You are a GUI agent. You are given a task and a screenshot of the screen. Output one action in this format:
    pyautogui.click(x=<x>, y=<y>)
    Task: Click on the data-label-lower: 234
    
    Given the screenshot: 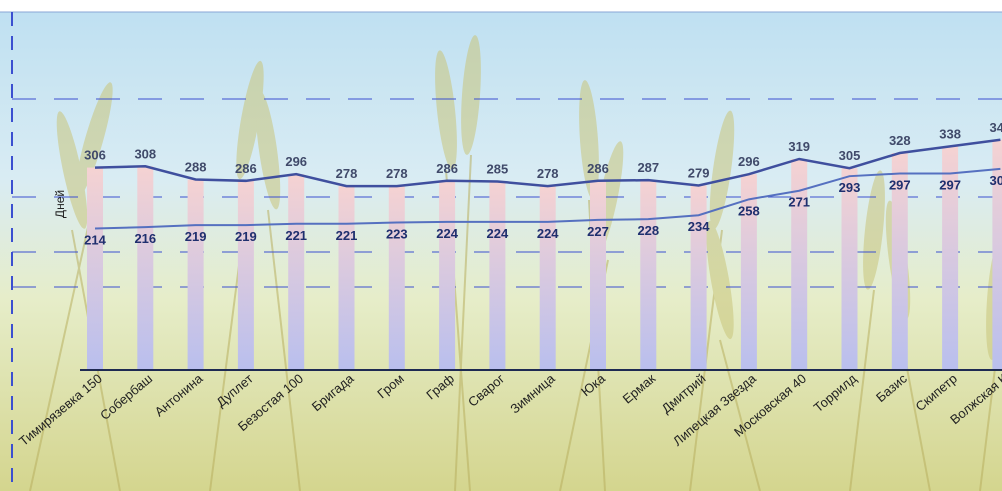 What is the action you would take?
    pyautogui.click(x=699, y=226)
    